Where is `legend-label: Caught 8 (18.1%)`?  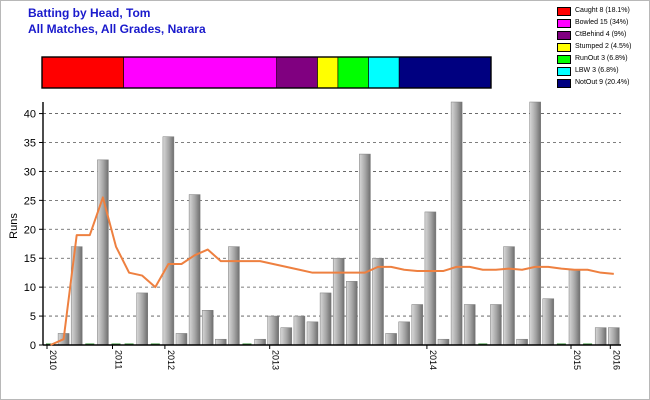 legend-label: Caught 8 (18.1%) is located at coordinates (602, 10).